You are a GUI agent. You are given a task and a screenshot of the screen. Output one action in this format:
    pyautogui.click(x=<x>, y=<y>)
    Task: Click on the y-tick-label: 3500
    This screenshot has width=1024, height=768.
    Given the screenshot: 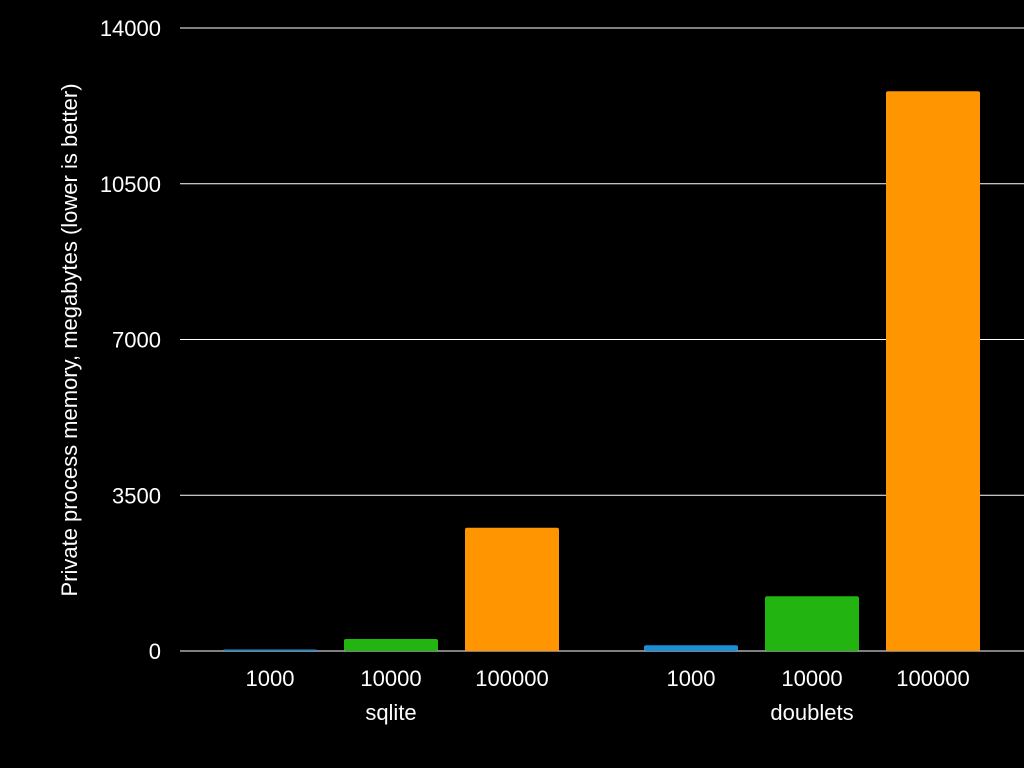 What is the action you would take?
    pyautogui.click(x=136, y=495)
    